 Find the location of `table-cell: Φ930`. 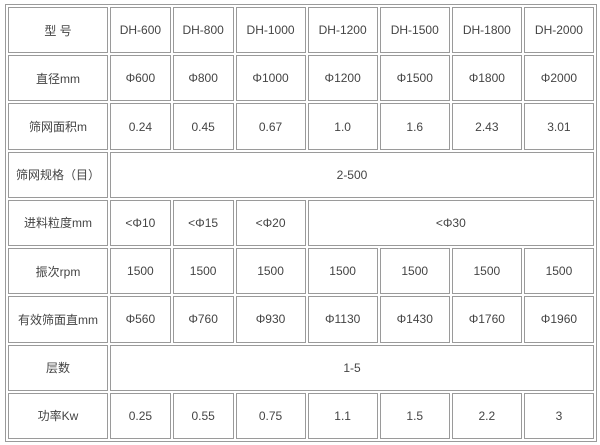

table-cell: Φ930 is located at coordinates (270, 319).